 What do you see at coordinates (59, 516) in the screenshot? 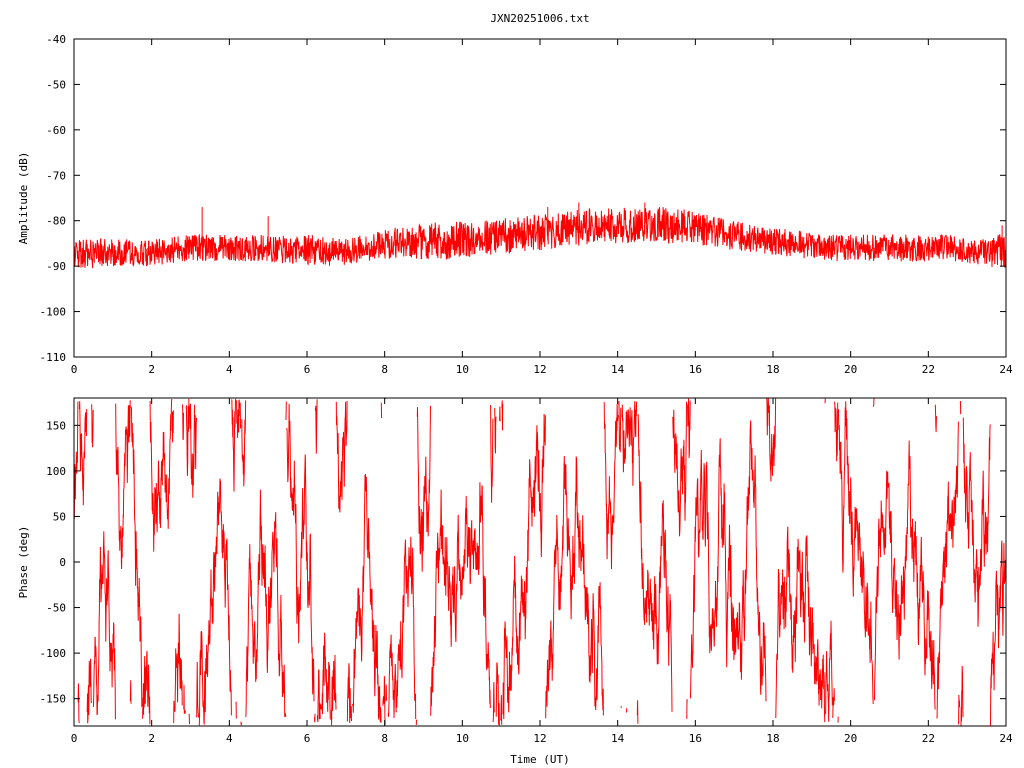
I see `ph-y-tick-label: 50` at bounding box center [59, 516].